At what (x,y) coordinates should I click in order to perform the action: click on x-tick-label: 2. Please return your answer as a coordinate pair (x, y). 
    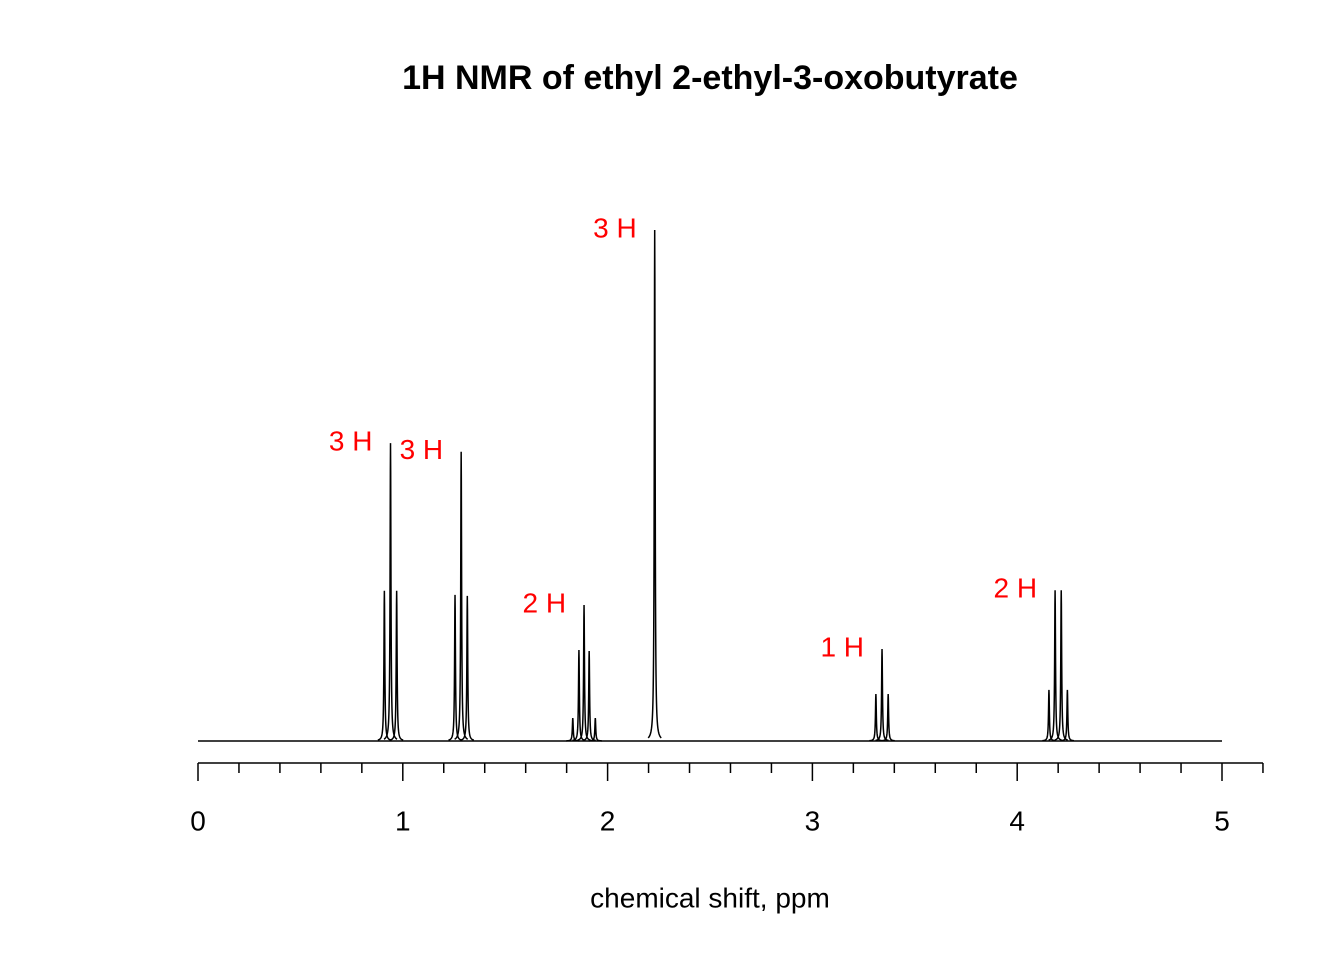
    Looking at the image, I should click on (608, 820).